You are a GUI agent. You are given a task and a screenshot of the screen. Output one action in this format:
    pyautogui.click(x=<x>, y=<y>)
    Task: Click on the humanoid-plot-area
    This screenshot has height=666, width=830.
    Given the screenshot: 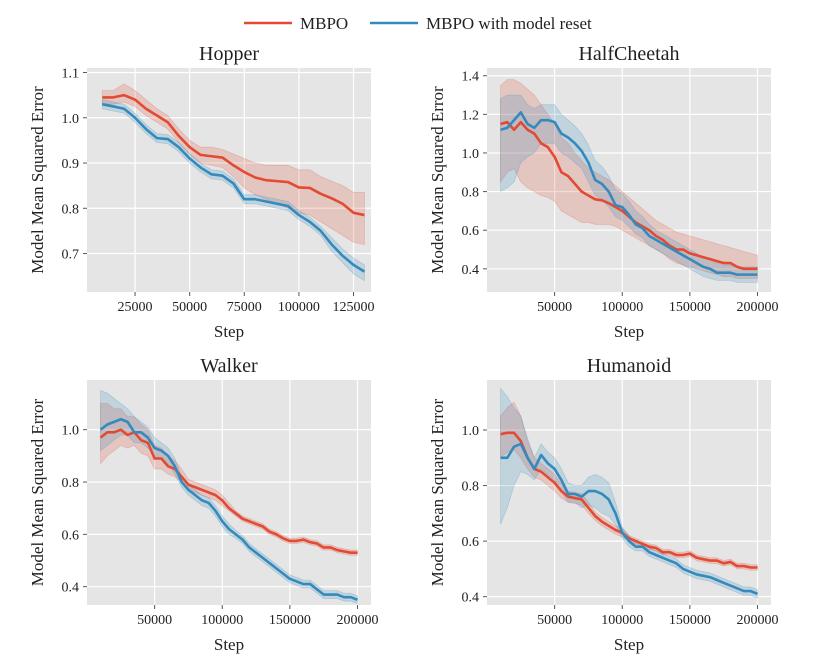 What is the action you would take?
    pyautogui.click(x=629, y=492)
    